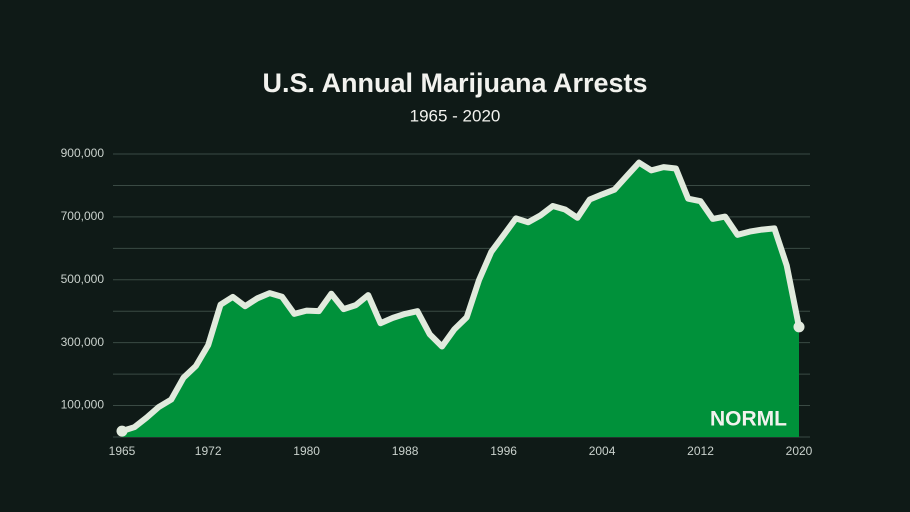  What do you see at coordinates (748, 419) in the screenshot?
I see `logo: NORML` at bounding box center [748, 419].